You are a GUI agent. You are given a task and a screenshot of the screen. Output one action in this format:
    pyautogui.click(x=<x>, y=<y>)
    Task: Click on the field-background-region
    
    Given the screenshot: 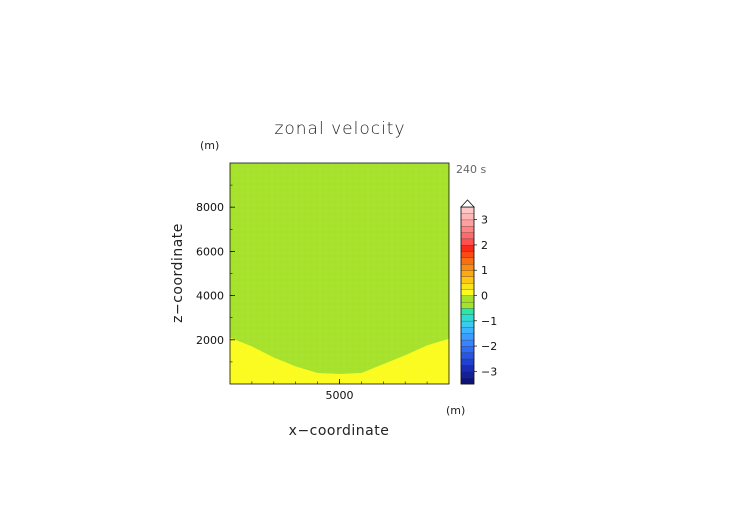 What is the action you would take?
    pyautogui.click(x=339, y=273)
    